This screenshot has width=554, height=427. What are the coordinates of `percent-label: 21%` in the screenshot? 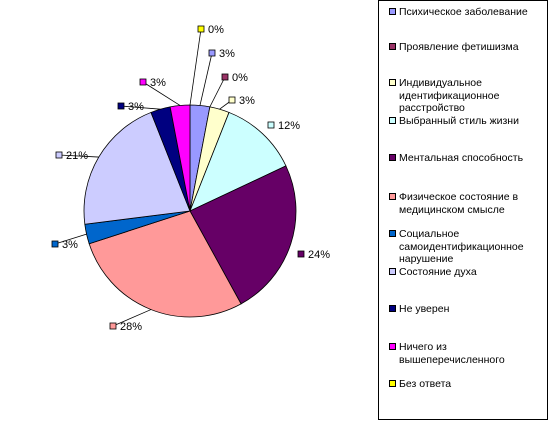 It's located at (77, 156).